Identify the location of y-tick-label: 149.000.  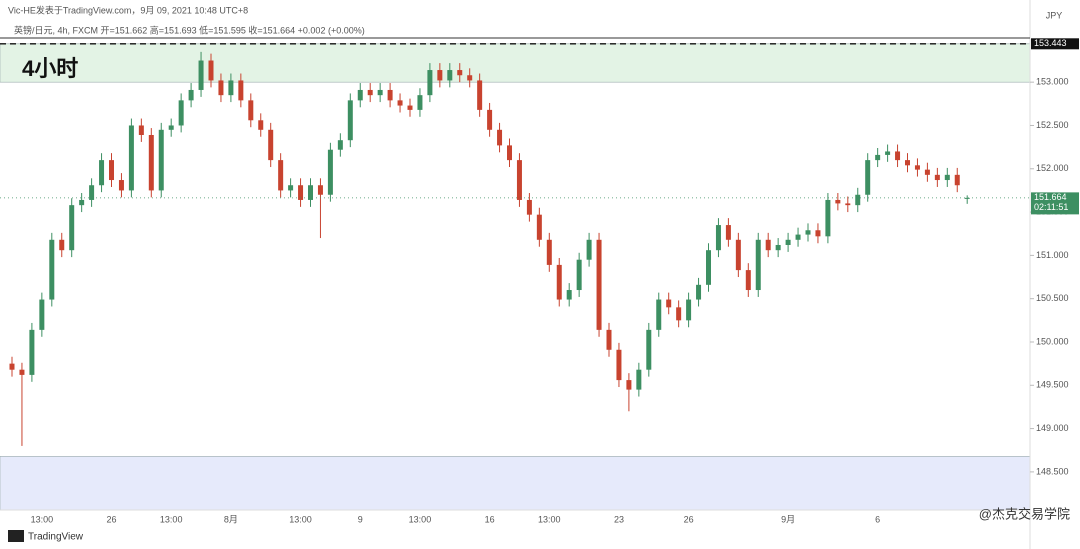
(1052, 428).